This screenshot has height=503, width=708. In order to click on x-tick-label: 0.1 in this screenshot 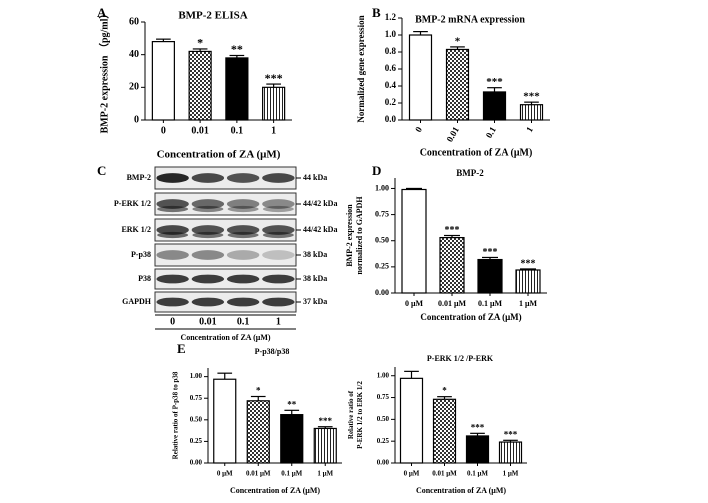, I will do `click(237, 130)`.